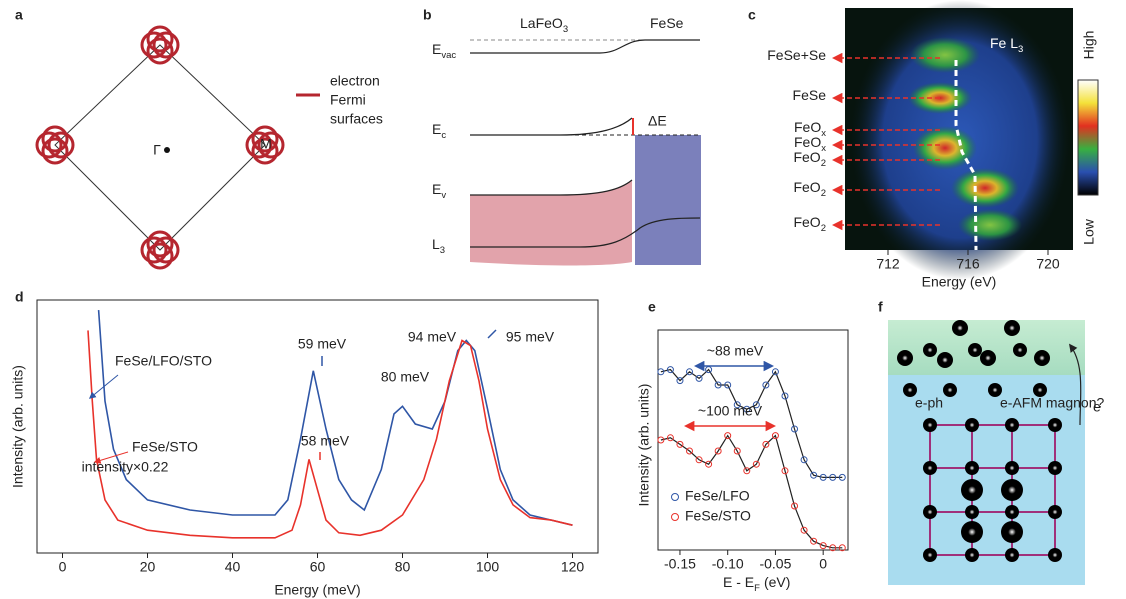 This screenshot has height=599, width=1126. Describe the element at coordinates (317, 590) in the screenshot. I see `x-axis-label: Energy (meV)` at that location.